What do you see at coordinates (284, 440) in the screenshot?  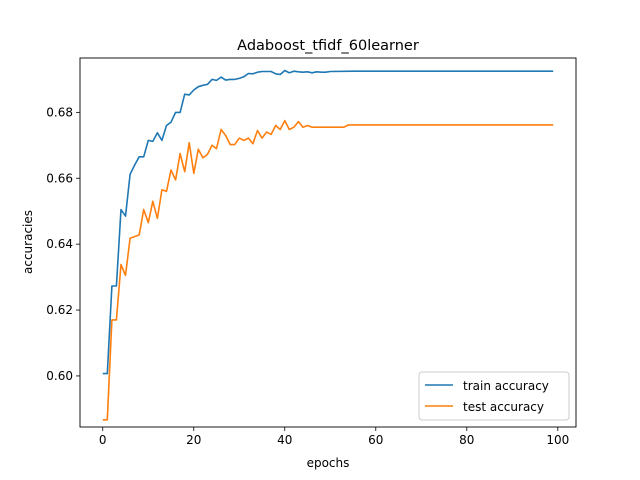 I see `x-tick-label: 40` at bounding box center [284, 440].